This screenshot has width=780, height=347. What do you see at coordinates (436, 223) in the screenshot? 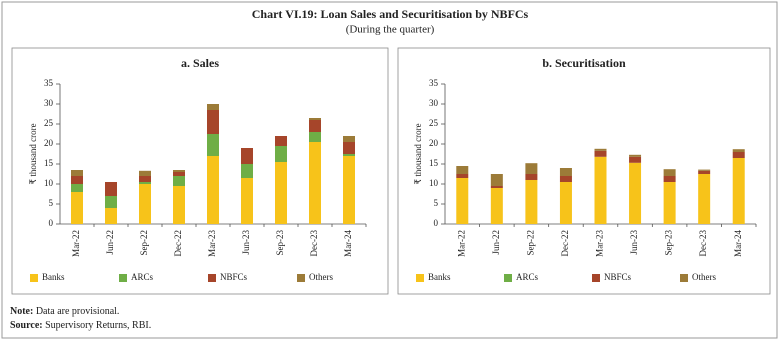
I see `y-tick-label: 0` at bounding box center [436, 223].